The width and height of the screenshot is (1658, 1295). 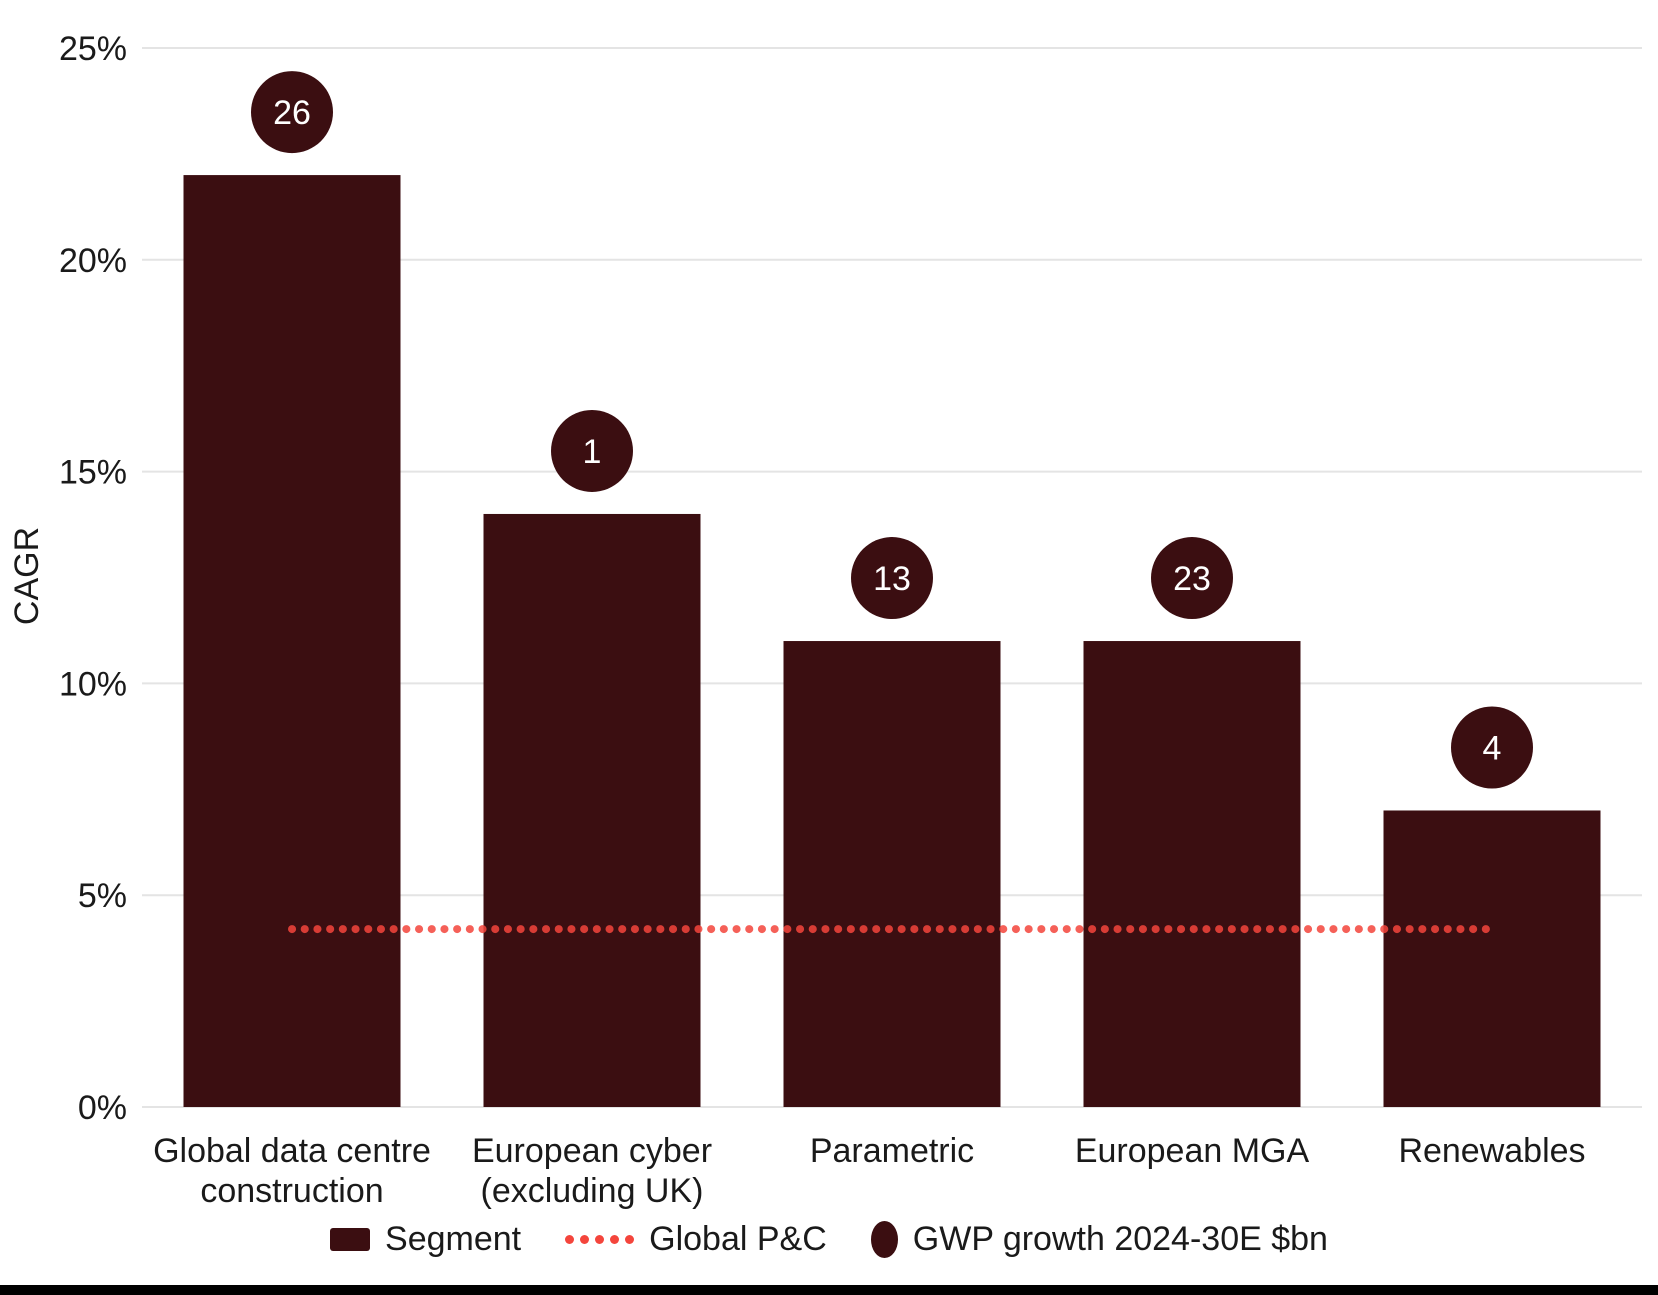 I want to click on legend-item-gwp-growth: GWP growth 2024-30E $bn, so click(x=1099, y=1239).